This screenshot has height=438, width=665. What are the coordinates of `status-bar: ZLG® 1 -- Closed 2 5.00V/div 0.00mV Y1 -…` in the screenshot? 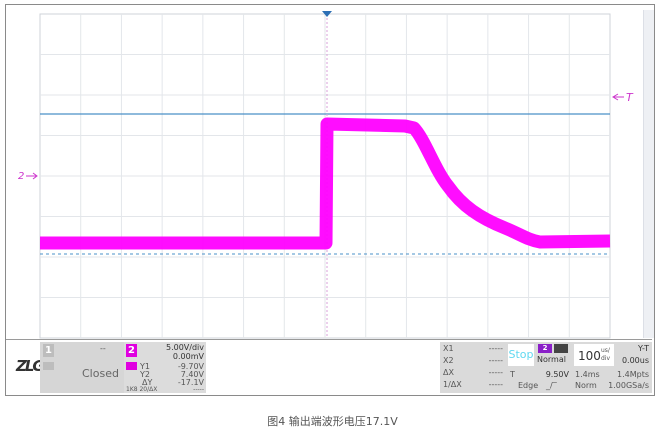 It's located at (329, 367).